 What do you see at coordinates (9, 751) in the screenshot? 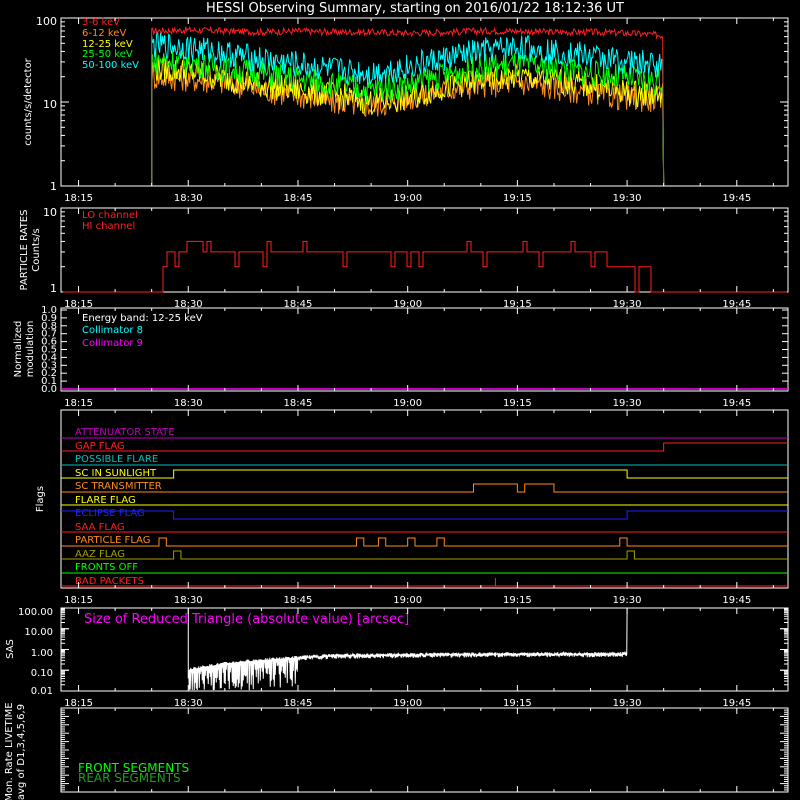
I see `livetime-ylabel-1: Mon. Rate LIVETIME` at bounding box center [9, 751].